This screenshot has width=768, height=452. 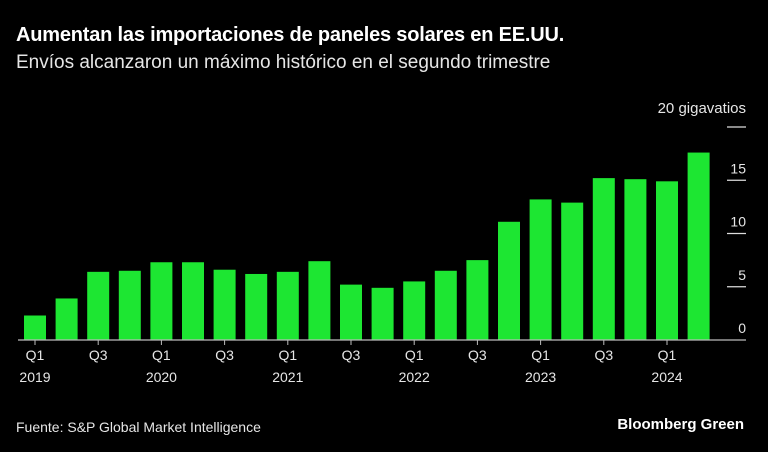 What do you see at coordinates (701, 108) in the screenshot?
I see `y-axis-unit-label: 20 gigavatios` at bounding box center [701, 108].